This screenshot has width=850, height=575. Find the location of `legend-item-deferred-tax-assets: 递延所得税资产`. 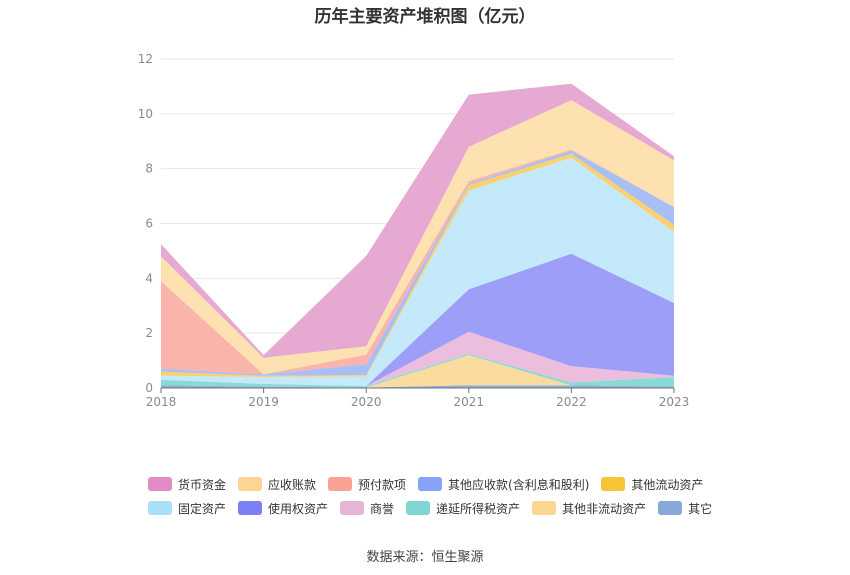

legend-item-deferred-tax-assets: 递延所得税资产 is located at coordinates (463, 508).